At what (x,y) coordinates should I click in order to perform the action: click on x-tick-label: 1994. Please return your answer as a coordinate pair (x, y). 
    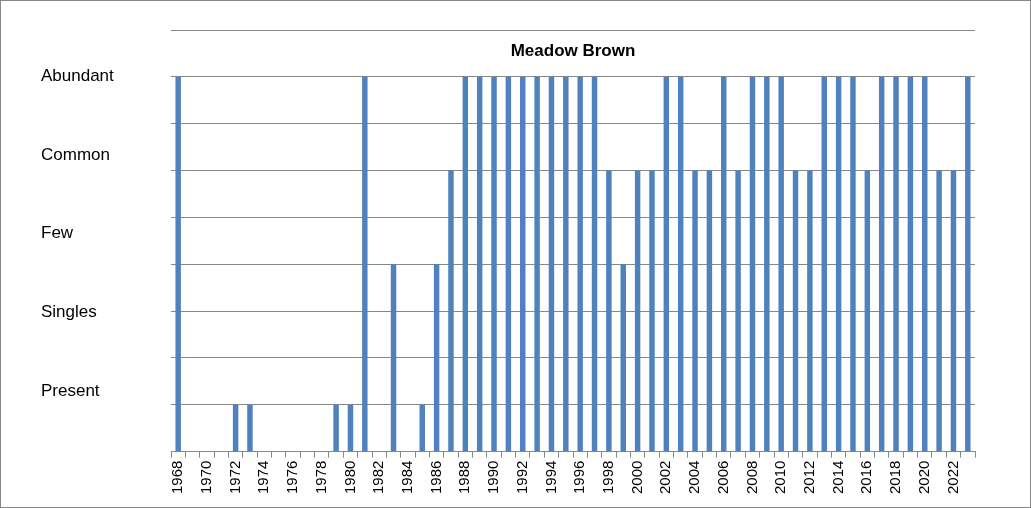
    Looking at the image, I should click on (550, 477).